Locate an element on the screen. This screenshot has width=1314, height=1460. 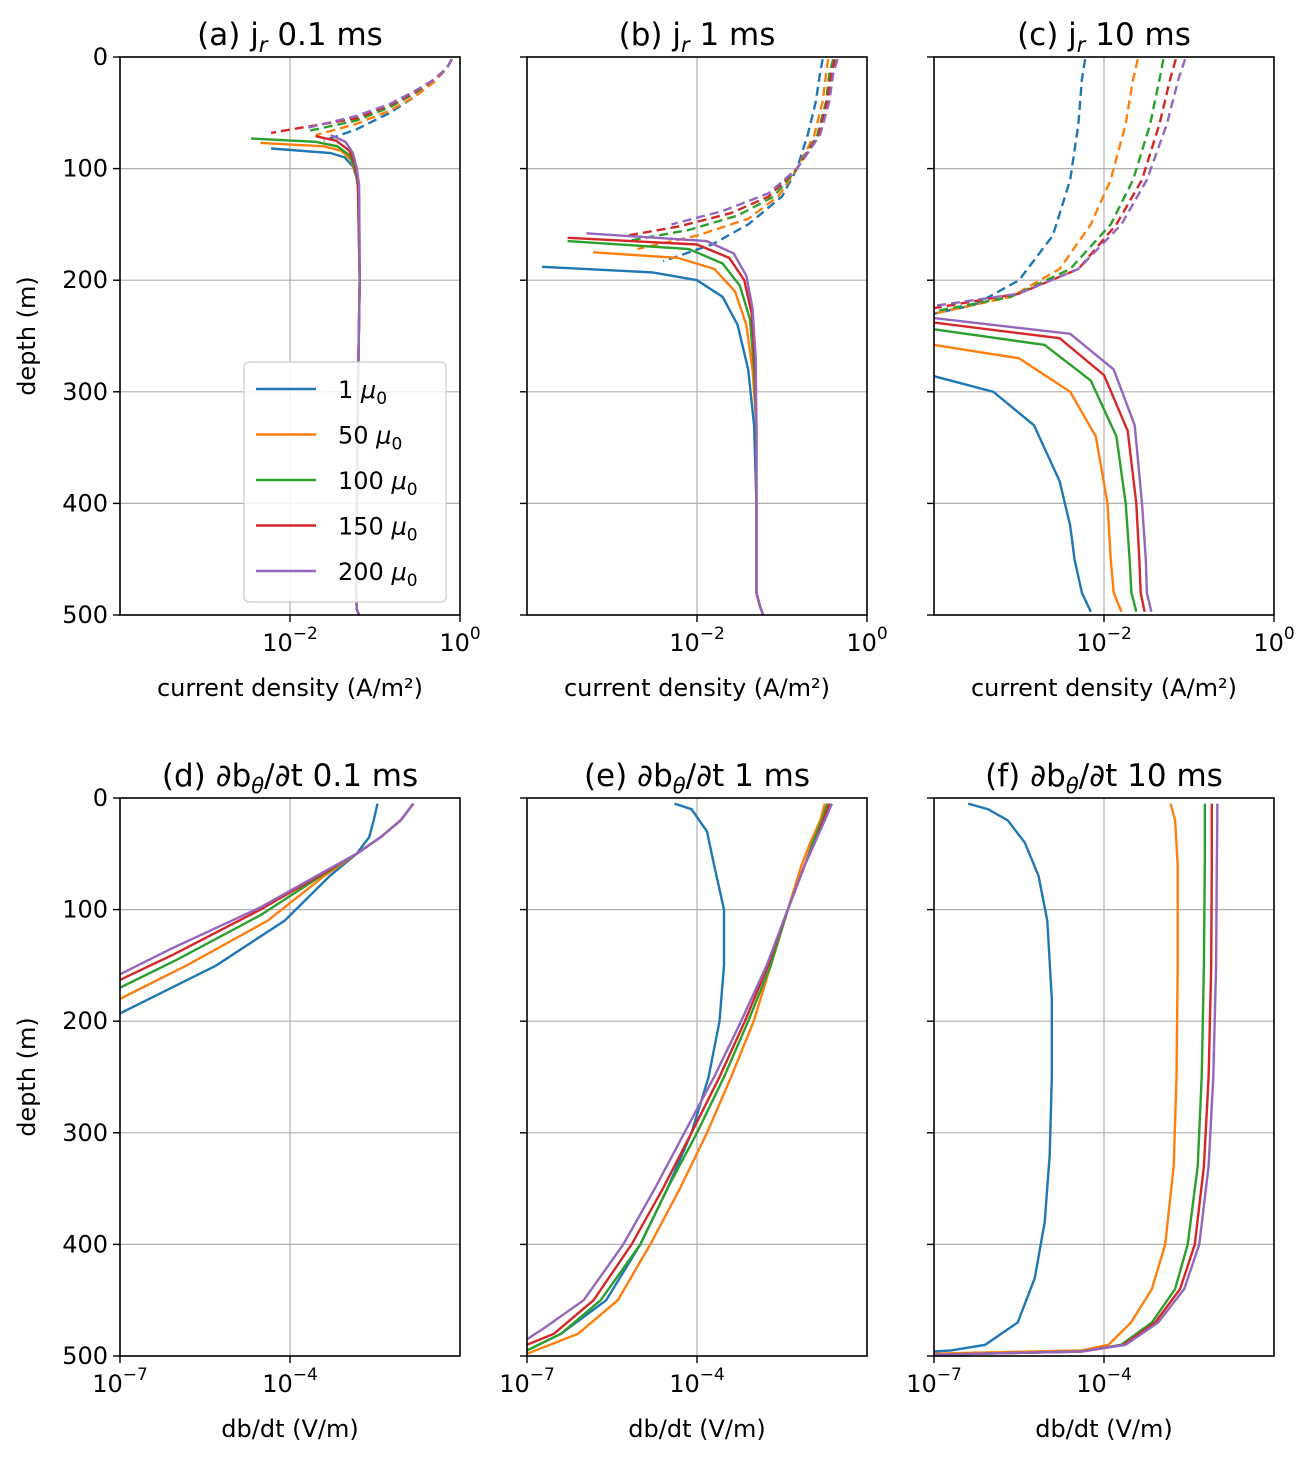
panel-b: 10⁻² 100 (b) jr 1 ms current density (A/m²) is located at coordinates (704, 359).